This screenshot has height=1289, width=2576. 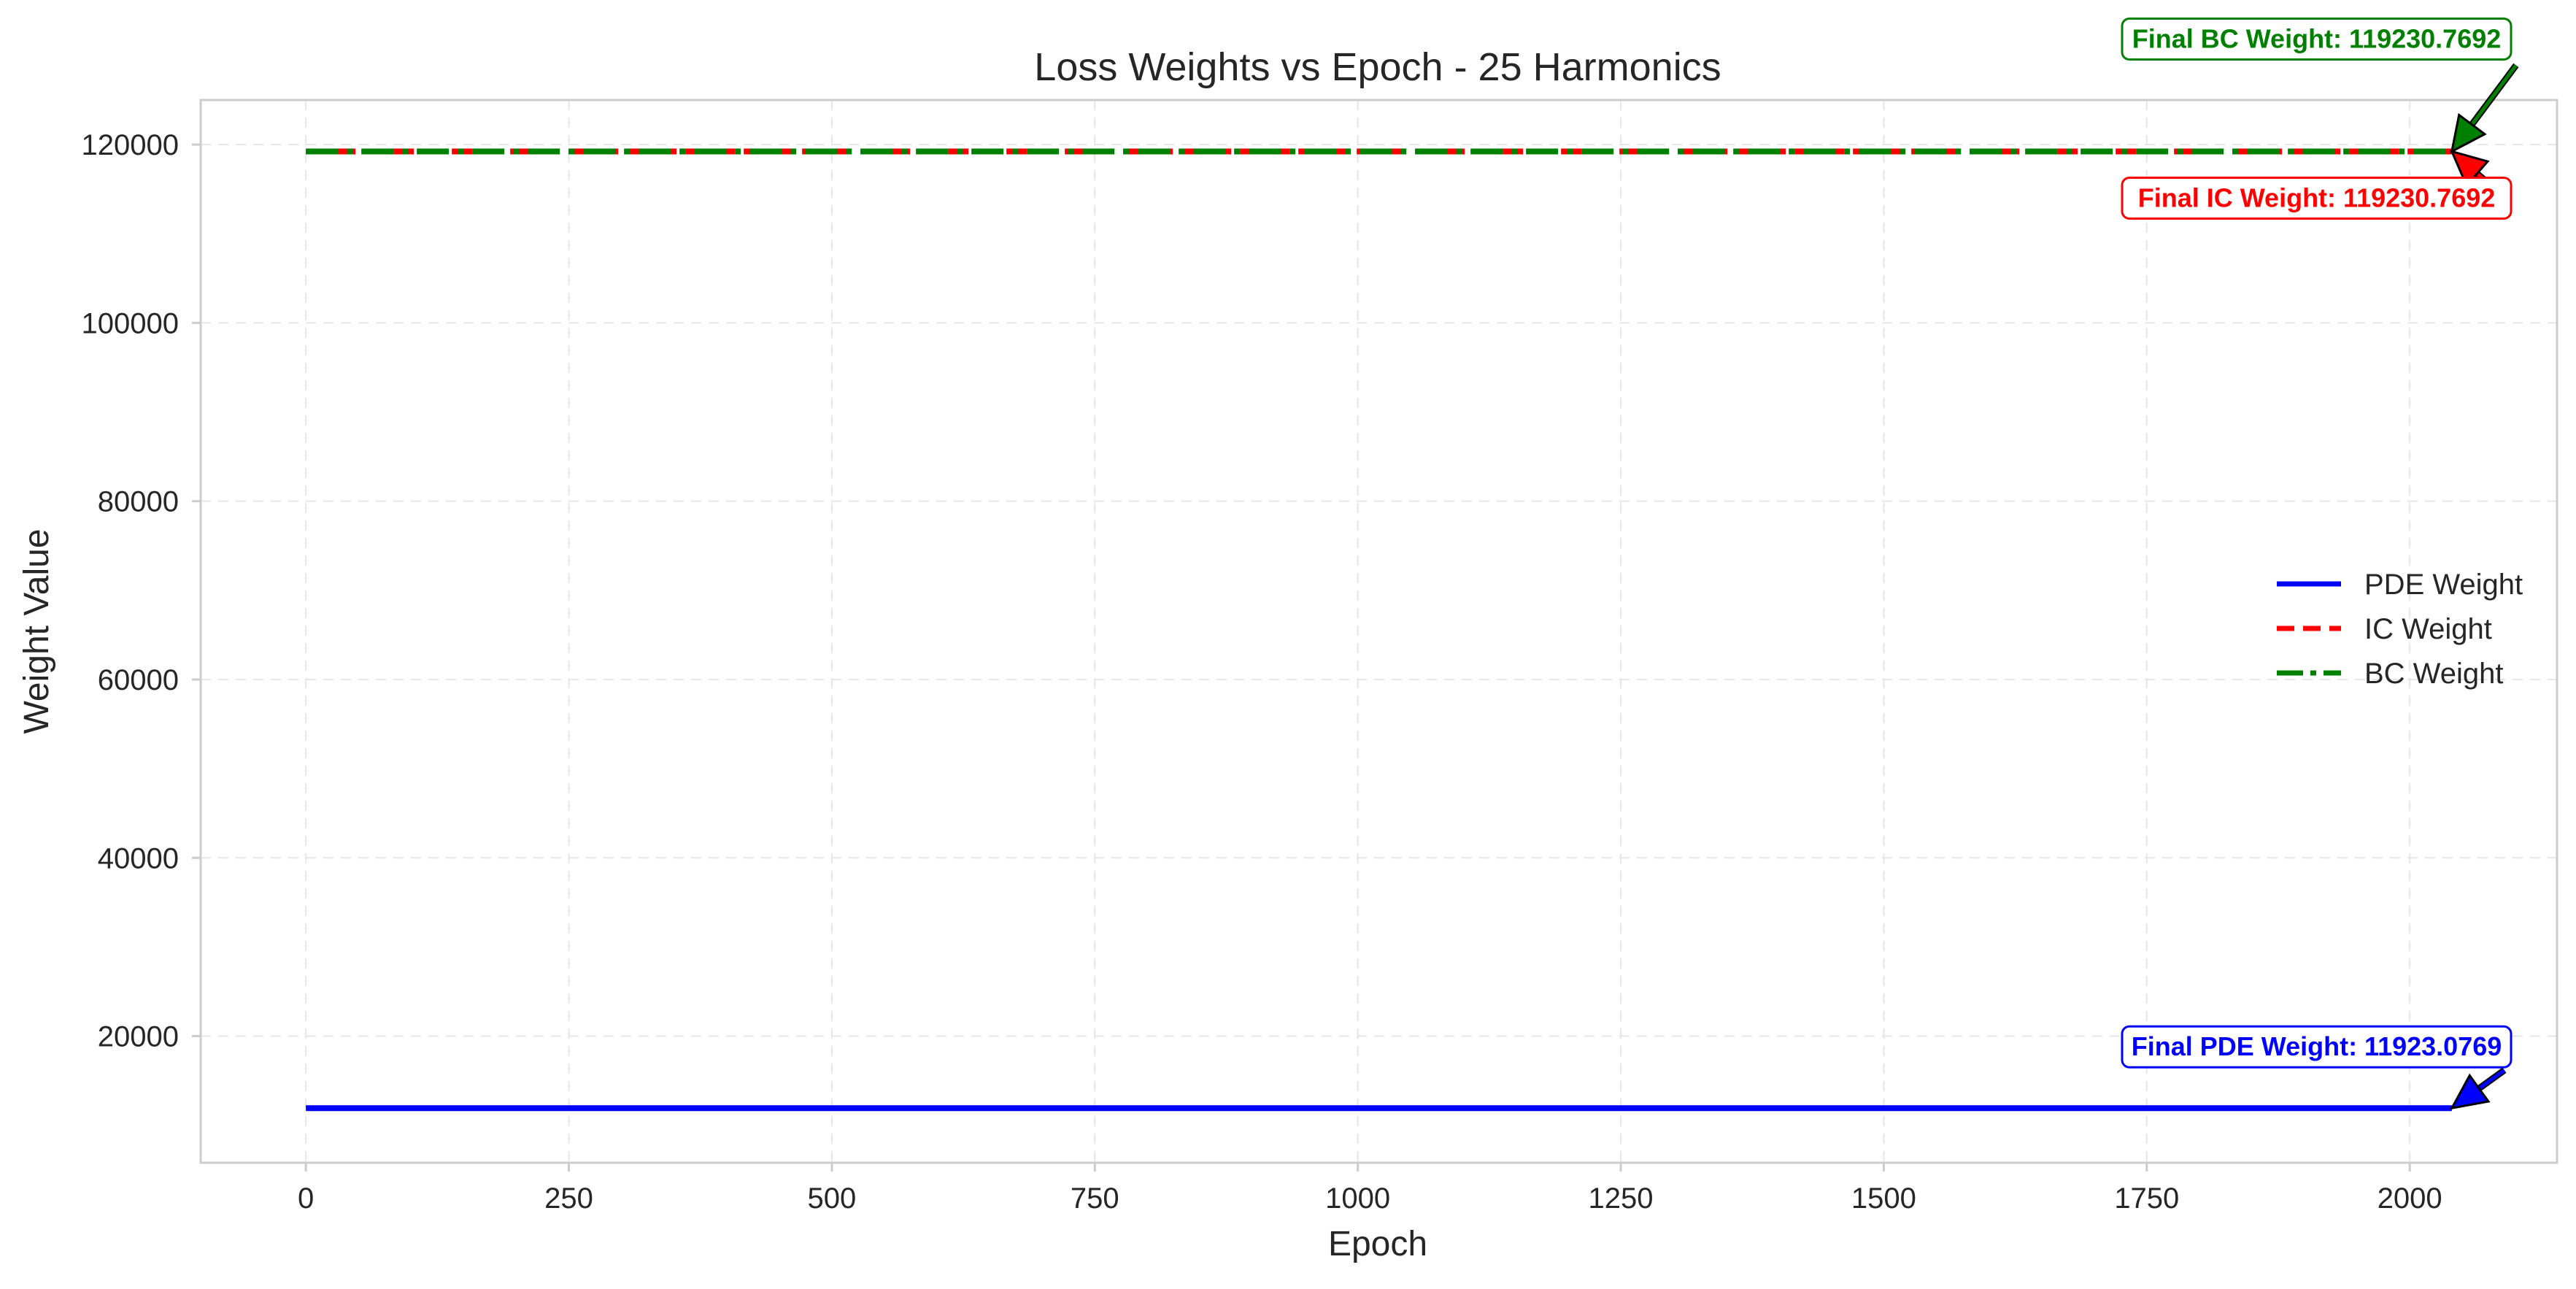 I want to click on y-axis-ticks: 20000 40000 60000 80000 100000 120000, so click(x=141, y=591).